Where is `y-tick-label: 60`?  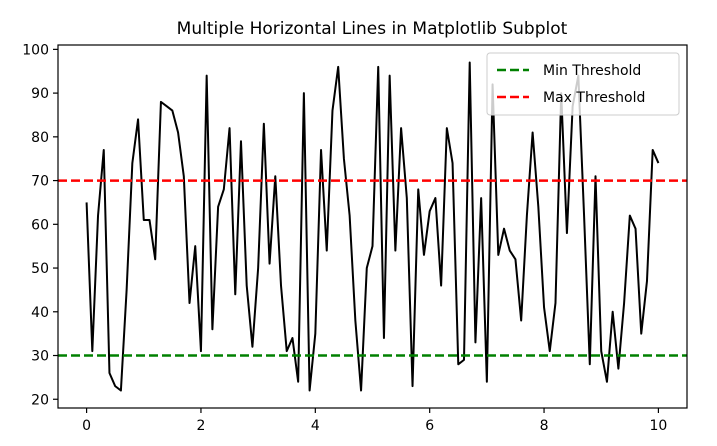 y-tick-label: 60 is located at coordinates (40, 225).